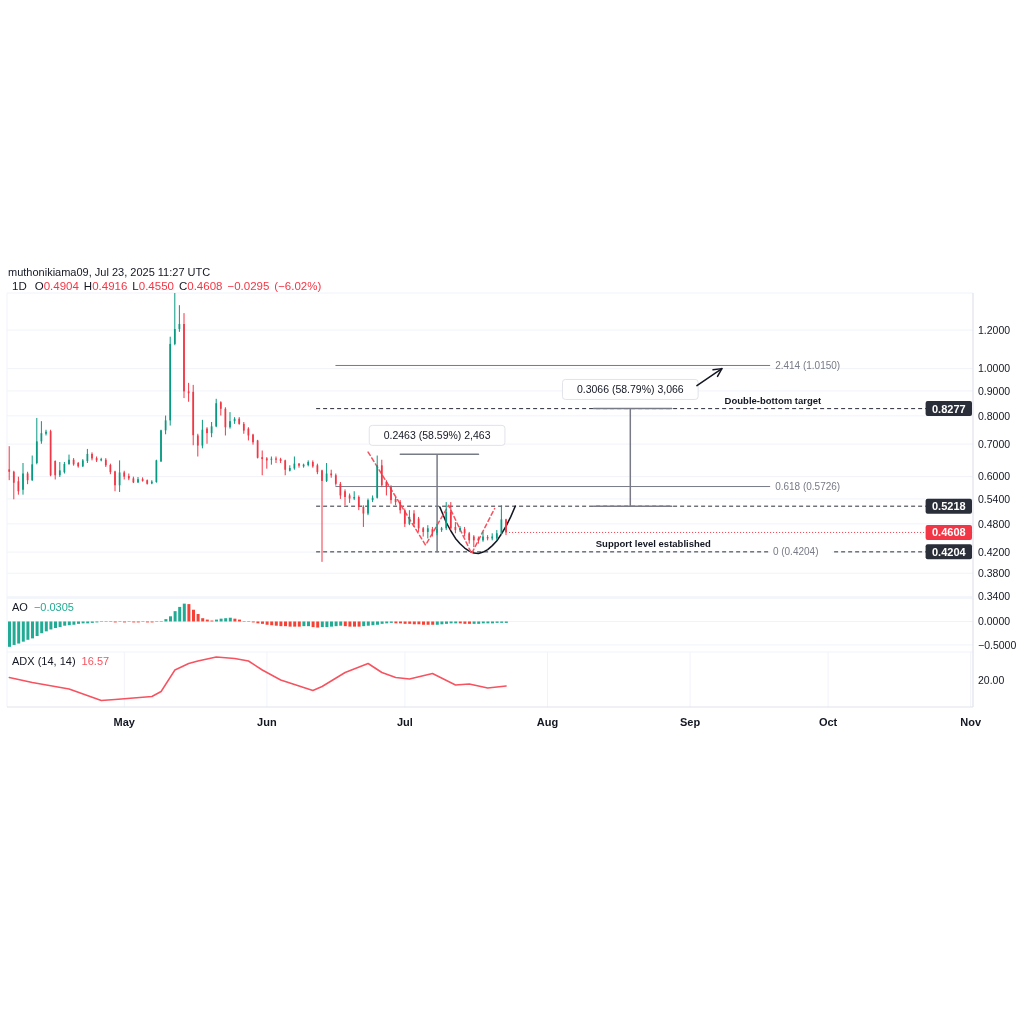 The width and height of the screenshot is (1024, 1024). What do you see at coordinates (437, 435) in the screenshot?
I see `annotation: 0.2463 (58.59%) 2,463` at bounding box center [437, 435].